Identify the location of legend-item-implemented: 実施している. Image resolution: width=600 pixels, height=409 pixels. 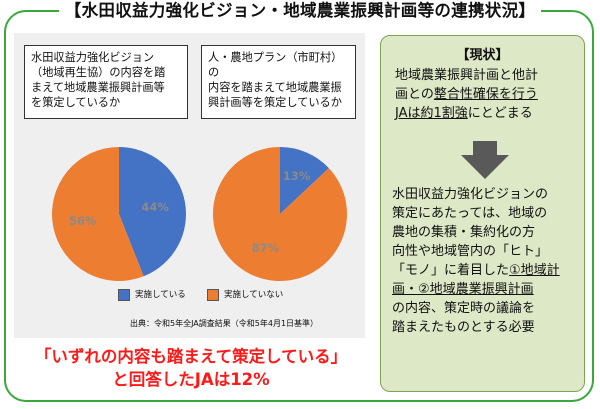
(152, 295).